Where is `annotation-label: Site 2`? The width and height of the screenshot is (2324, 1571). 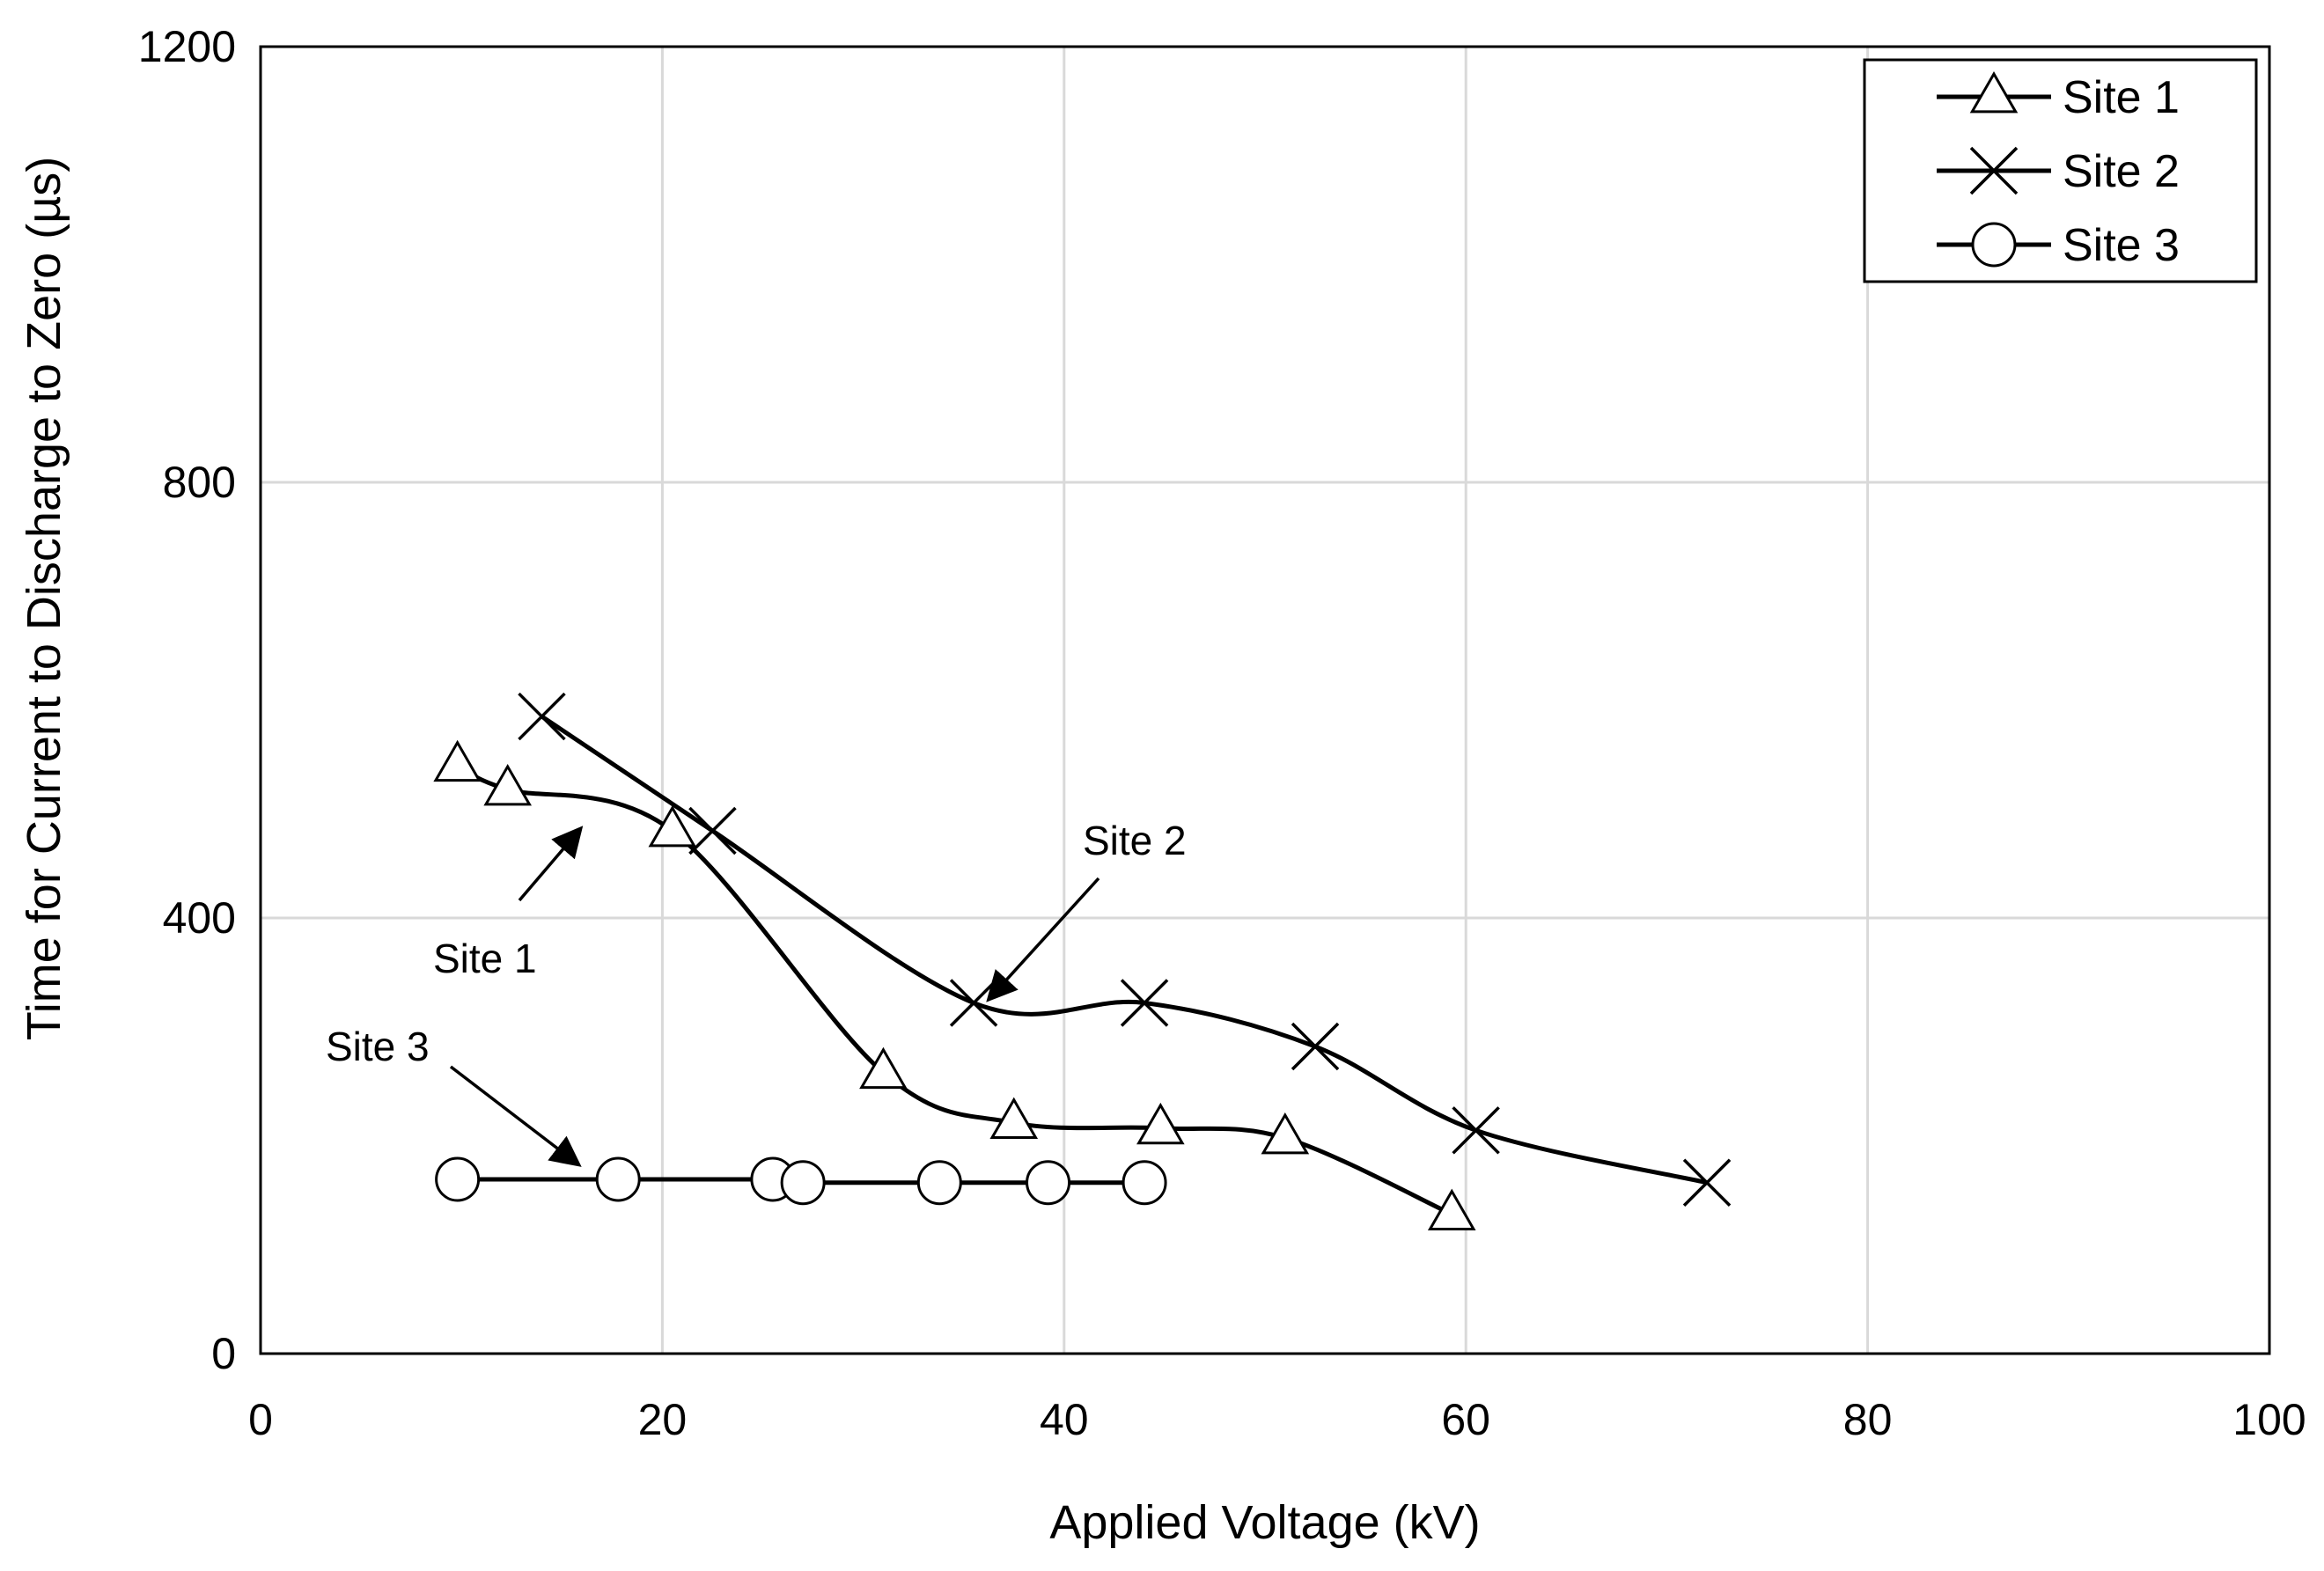 annotation-label: Site 2 is located at coordinates (1135, 840).